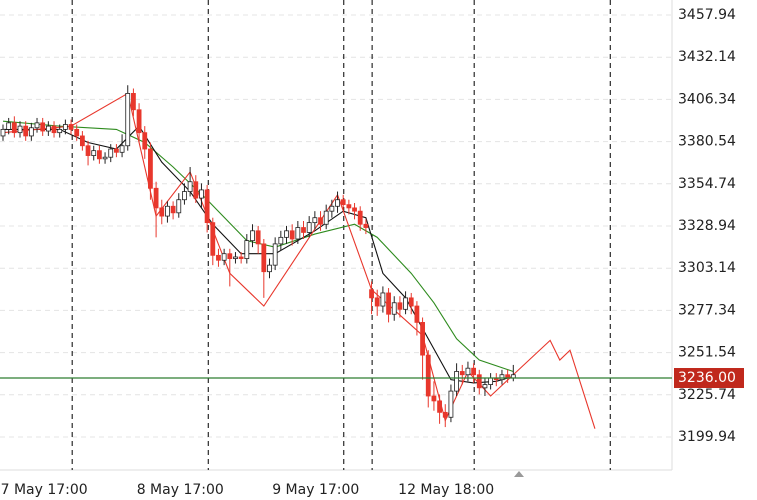  I want to click on y-tick-label: 3406.34, so click(707, 99).